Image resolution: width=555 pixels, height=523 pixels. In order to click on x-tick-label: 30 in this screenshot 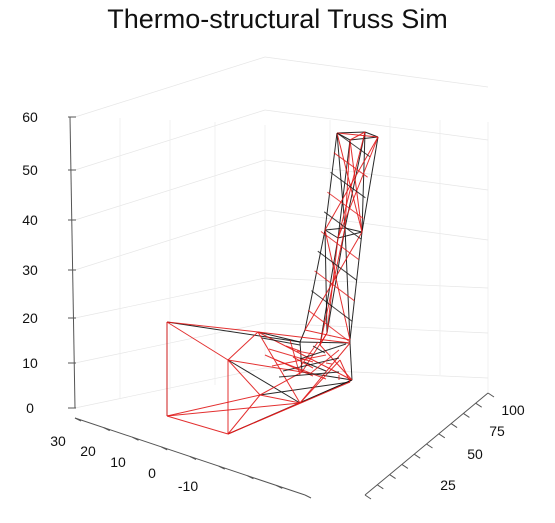, I will do `click(58, 441)`.